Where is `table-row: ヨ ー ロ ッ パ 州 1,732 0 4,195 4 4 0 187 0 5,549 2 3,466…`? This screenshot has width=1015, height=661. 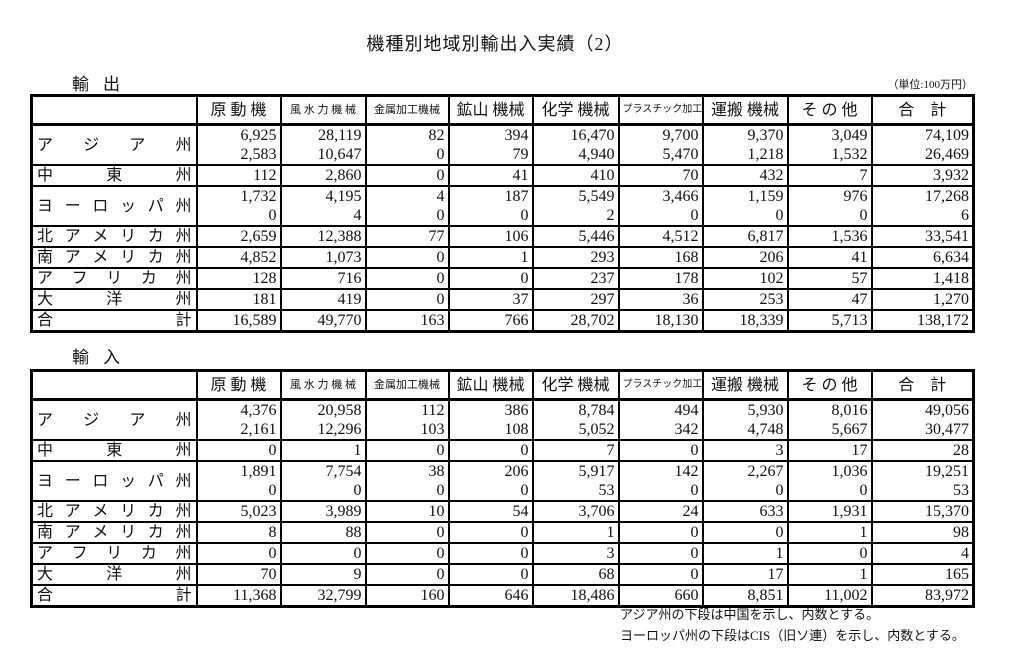 table-row: ヨ ー ロ ッ パ 州 1,732 0 4,195 4 4 0 187 0 5,549 2 3,466… is located at coordinates (502, 206).